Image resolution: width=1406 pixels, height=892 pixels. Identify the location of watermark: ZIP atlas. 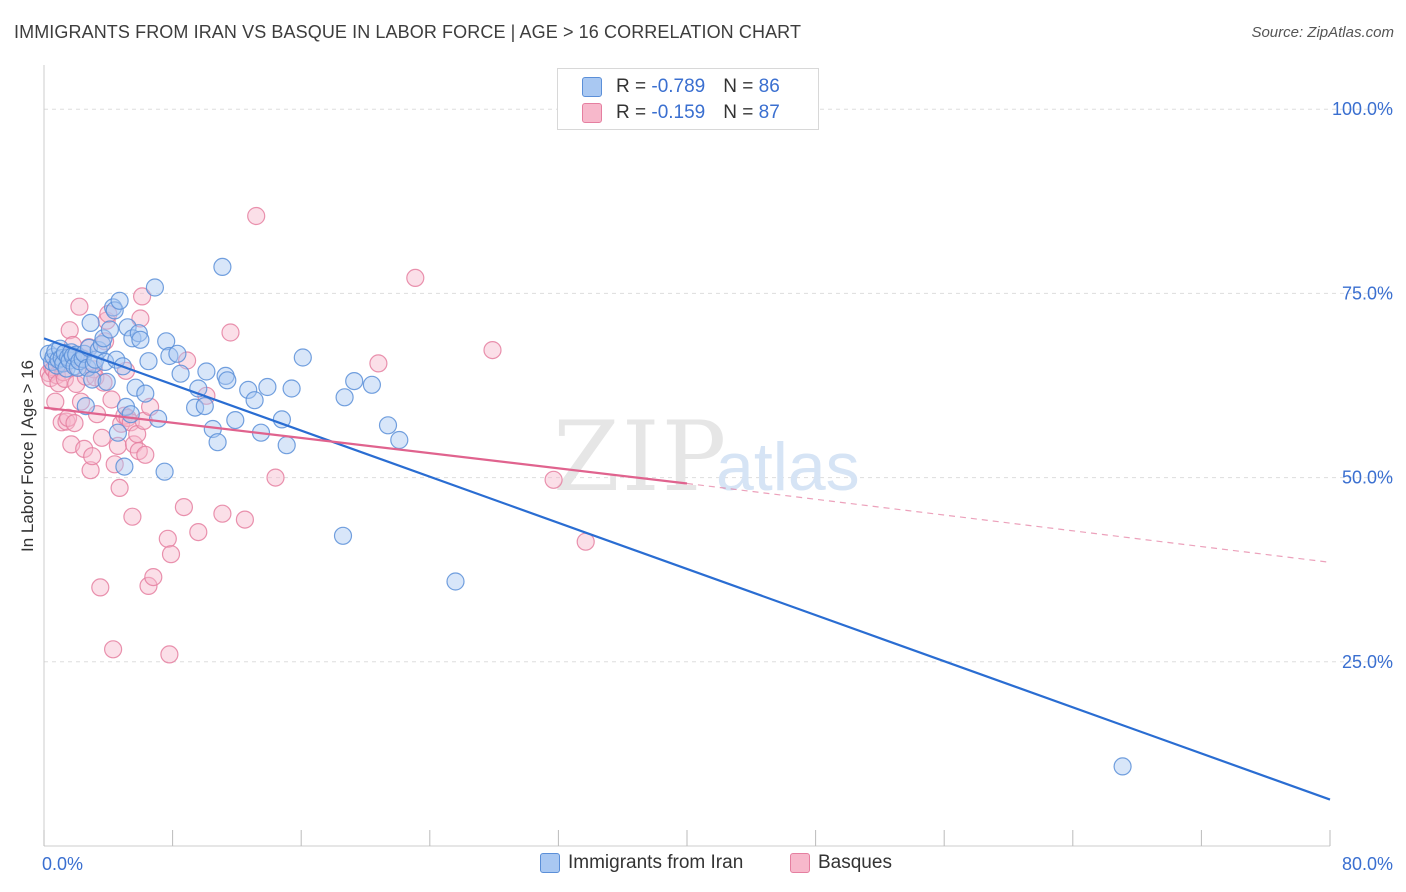
(706, 457).